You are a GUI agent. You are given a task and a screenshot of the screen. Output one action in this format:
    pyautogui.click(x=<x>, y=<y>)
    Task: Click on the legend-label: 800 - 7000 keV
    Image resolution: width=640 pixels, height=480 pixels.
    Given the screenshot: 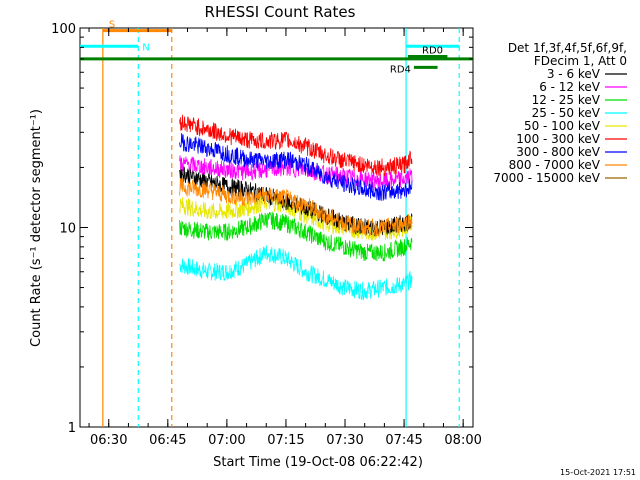 What is the action you would take?
    pyautogui.click(x=555, y=165)
    